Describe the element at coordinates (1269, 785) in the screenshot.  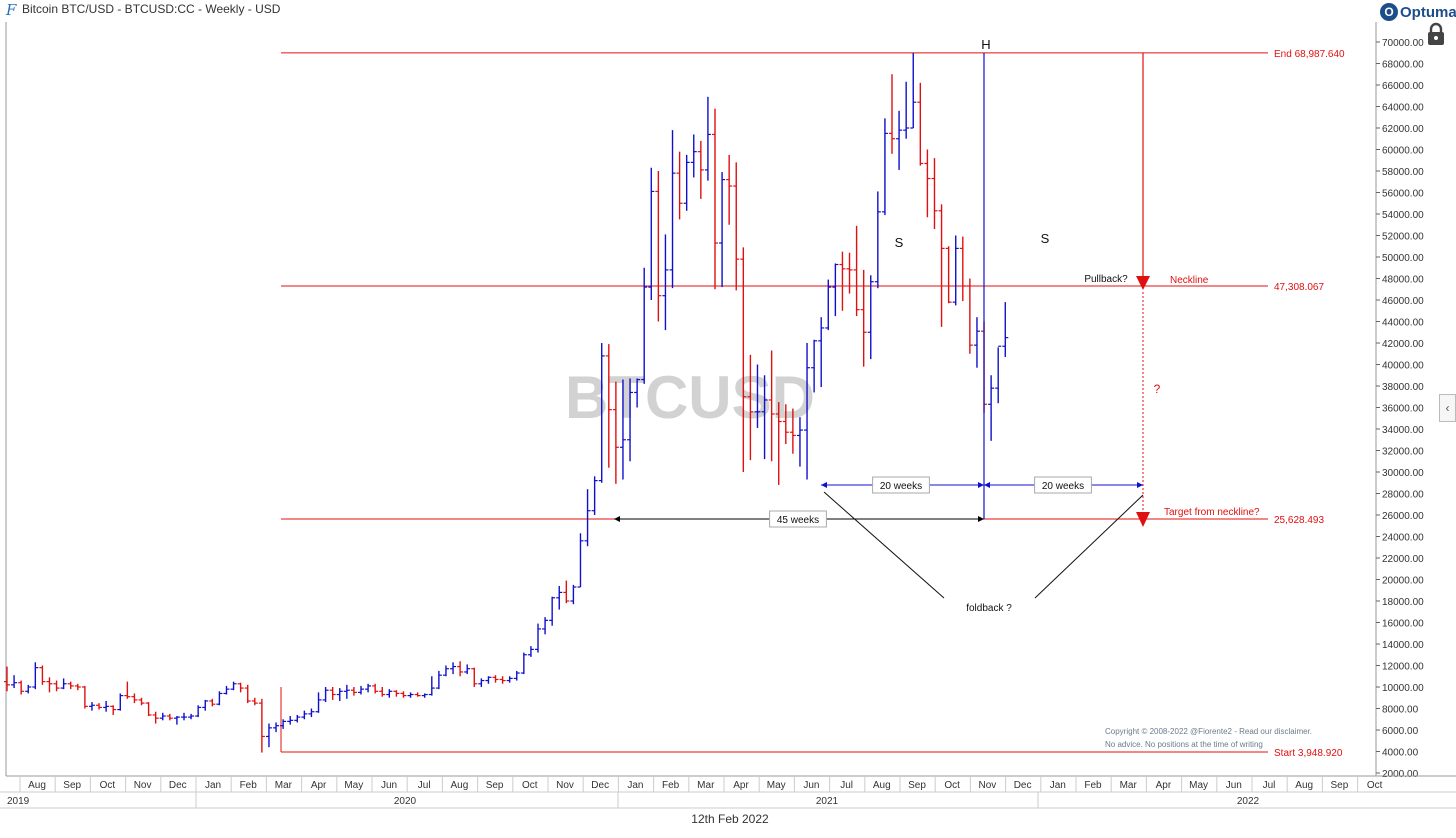
I see `month-label: Jul` at that location.